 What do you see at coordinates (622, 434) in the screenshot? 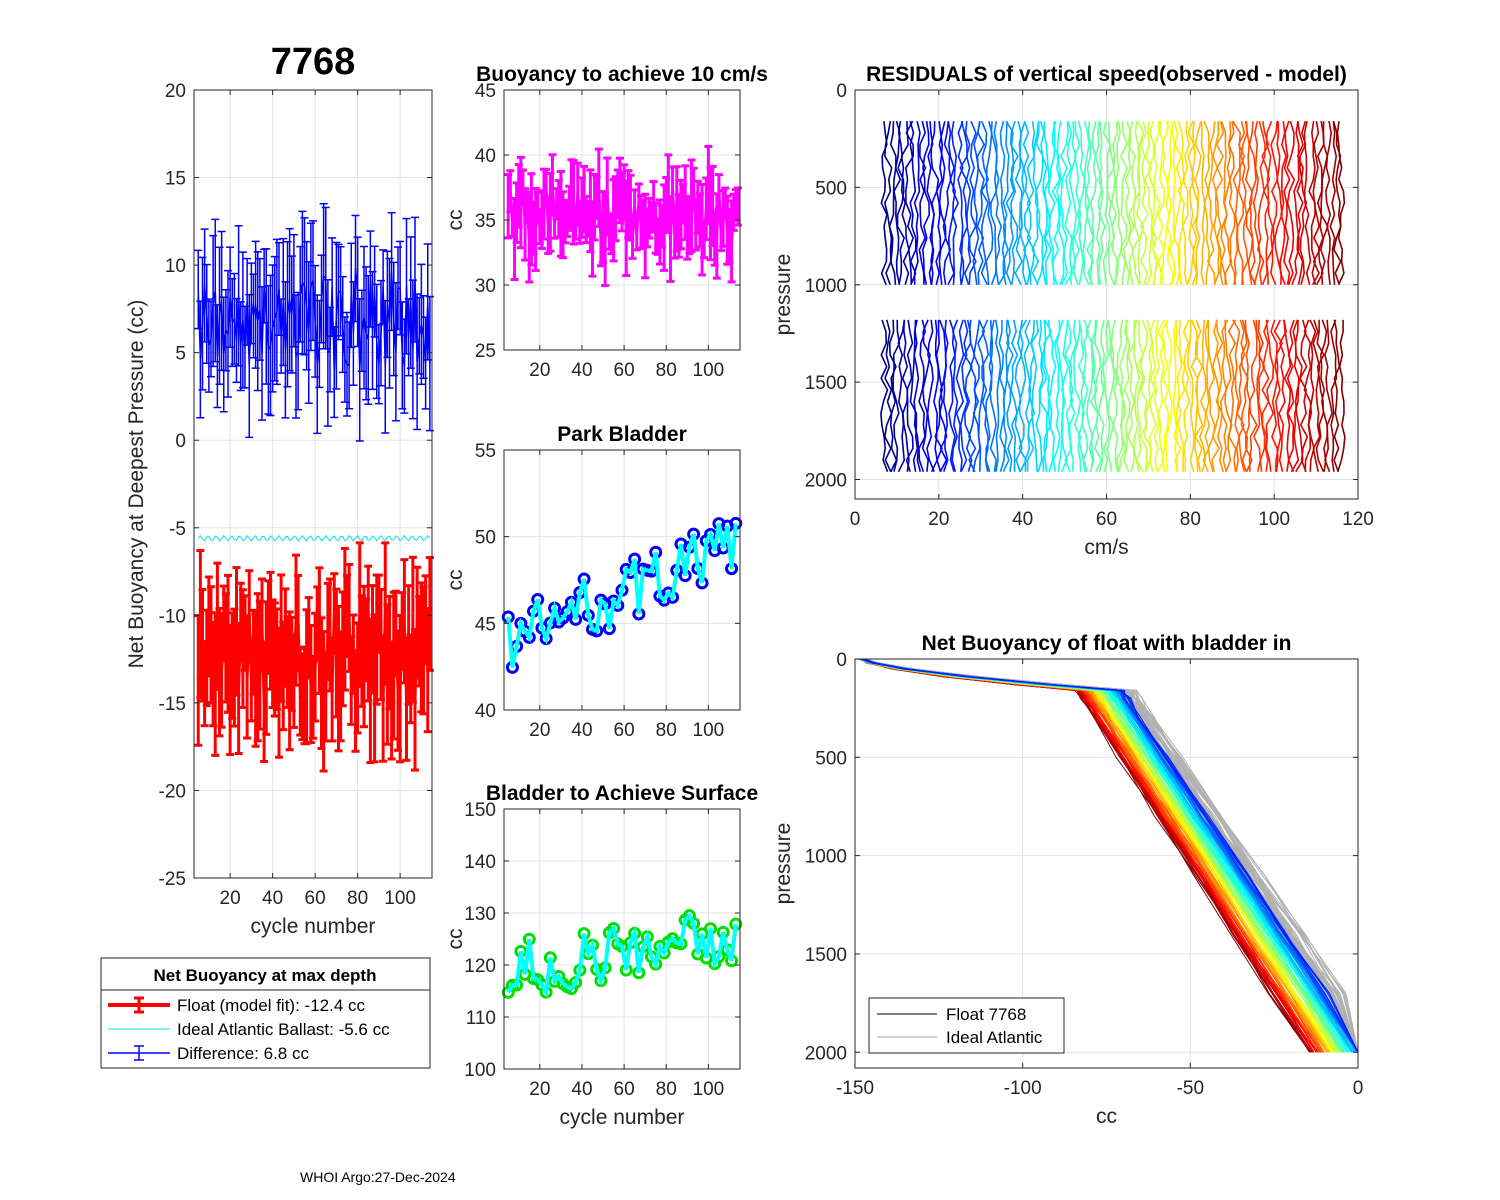
I see `chart-title: Park Bladder` at bounding box center [622, 434].